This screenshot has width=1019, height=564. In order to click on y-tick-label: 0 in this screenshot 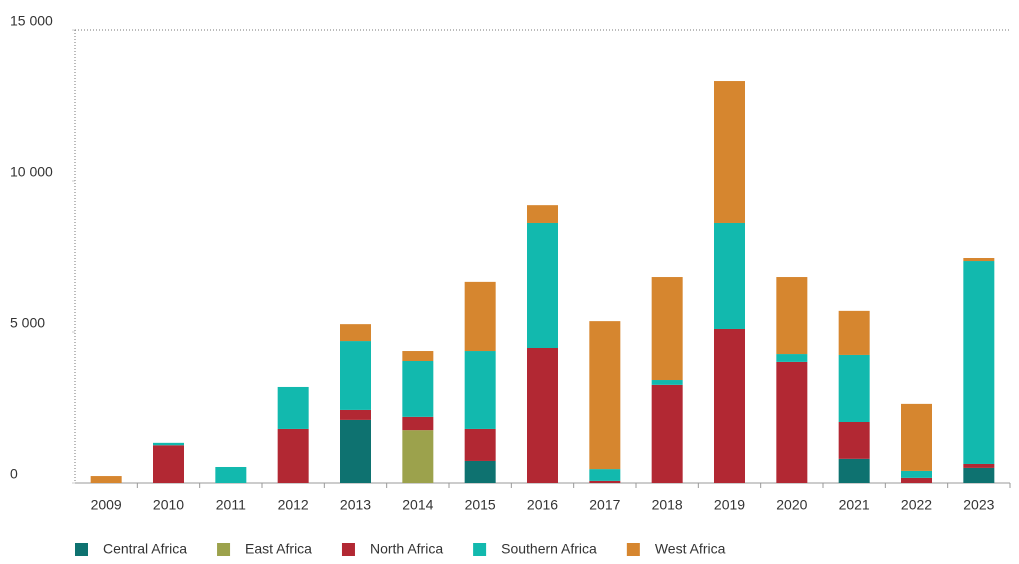, I will do `click(14, 474)`.